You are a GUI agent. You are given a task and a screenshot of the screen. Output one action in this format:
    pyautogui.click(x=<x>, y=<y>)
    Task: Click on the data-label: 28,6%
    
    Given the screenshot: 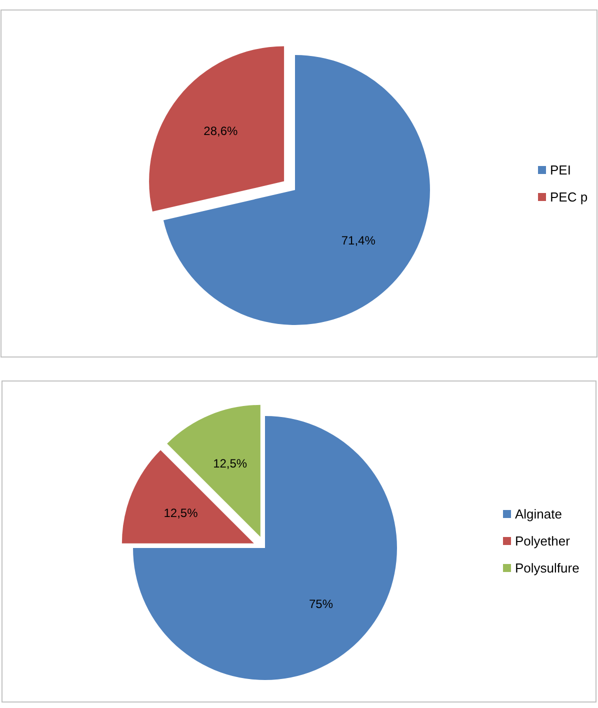 What is the action you would take?
    pyautogui.click(x=221, y=131)
    